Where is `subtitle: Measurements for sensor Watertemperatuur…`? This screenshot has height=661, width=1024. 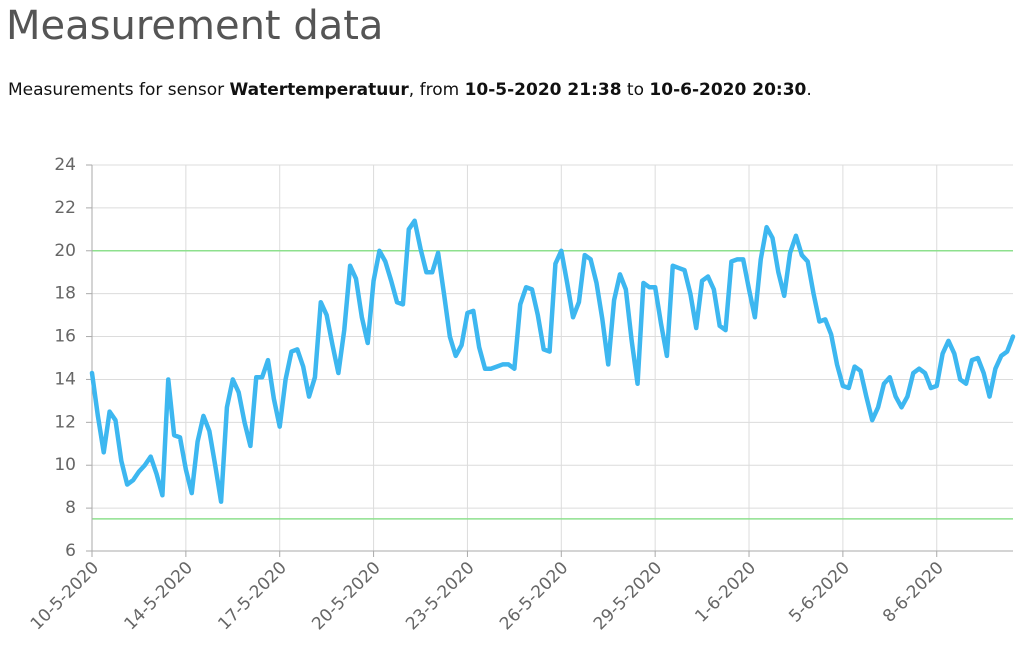 subtitle: Measurements for sensor Watertemperatuur… is located at coordinates (410, 90).